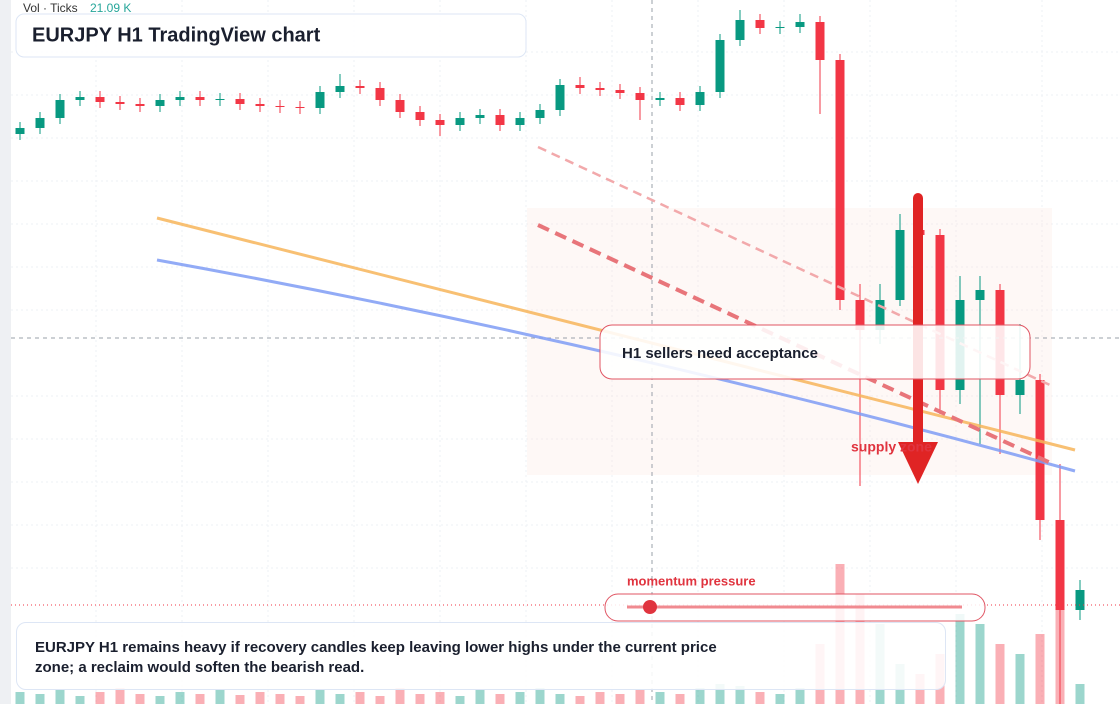  What do you see at coordinates (720, 353) in the screenshot?
I see `callout-text: H1 sellers need acceptance` at bounding box center [720, 353].